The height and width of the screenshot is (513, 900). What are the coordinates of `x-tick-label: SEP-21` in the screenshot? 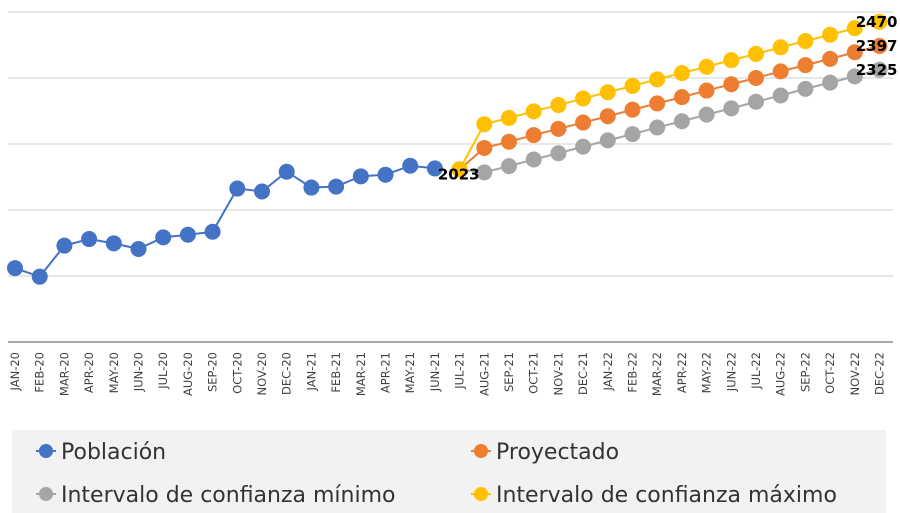 It's located at (509, 372).